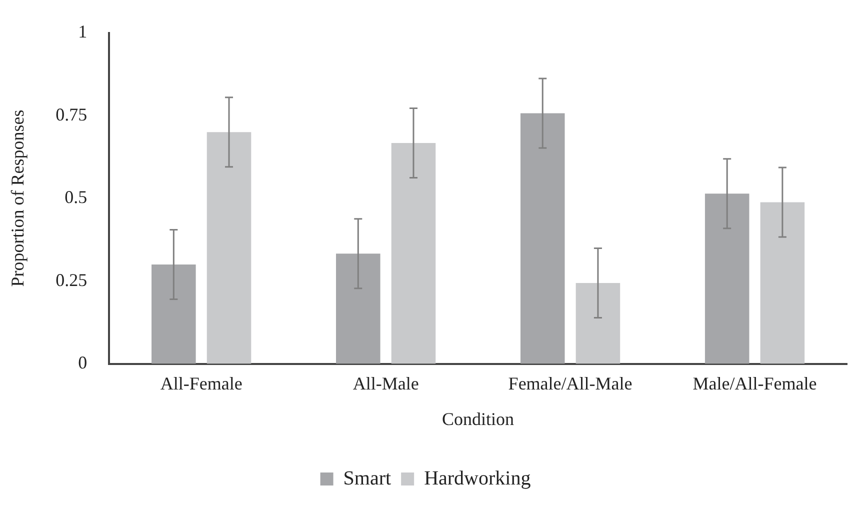 This screenshot has height=505, width=851. I want to click on x-tick-label: All-Female, so click(201, 383).